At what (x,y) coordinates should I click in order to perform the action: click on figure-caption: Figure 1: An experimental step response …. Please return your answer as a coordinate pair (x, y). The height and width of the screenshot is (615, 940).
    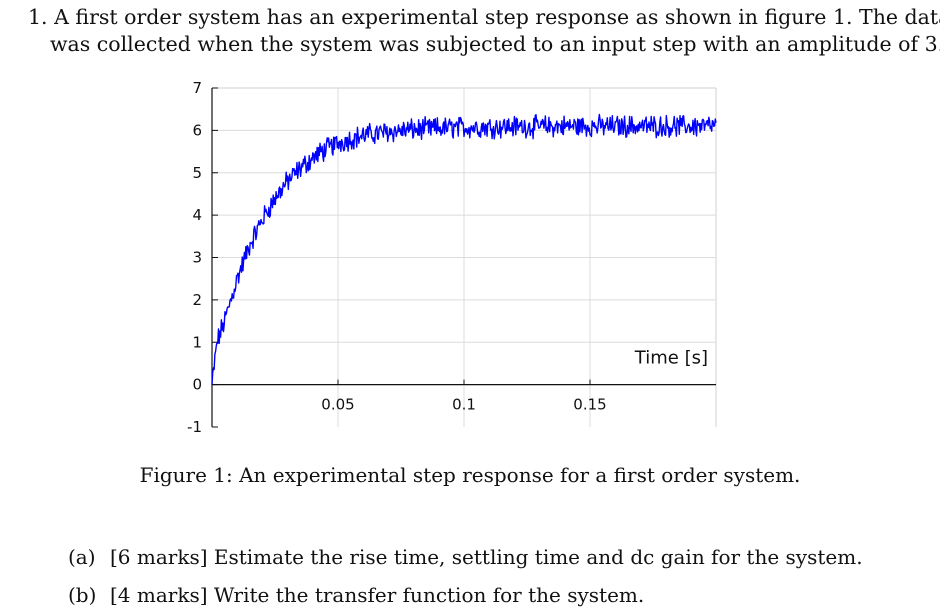
    Looking at the image, I should click on (470, 475).